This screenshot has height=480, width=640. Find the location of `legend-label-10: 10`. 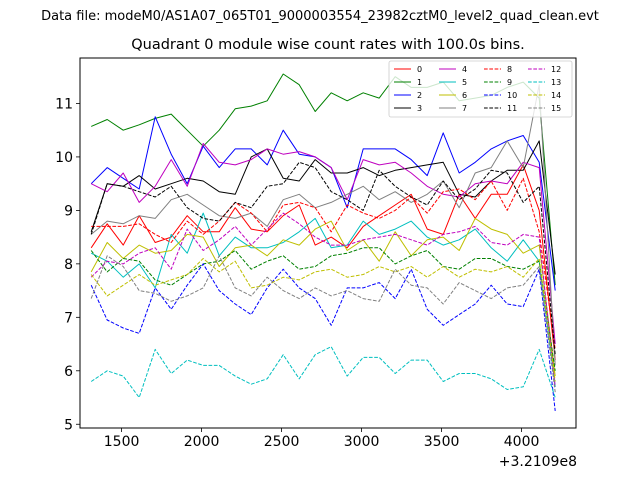

legend-label-10: 10 is located at coordinates (512, 95).